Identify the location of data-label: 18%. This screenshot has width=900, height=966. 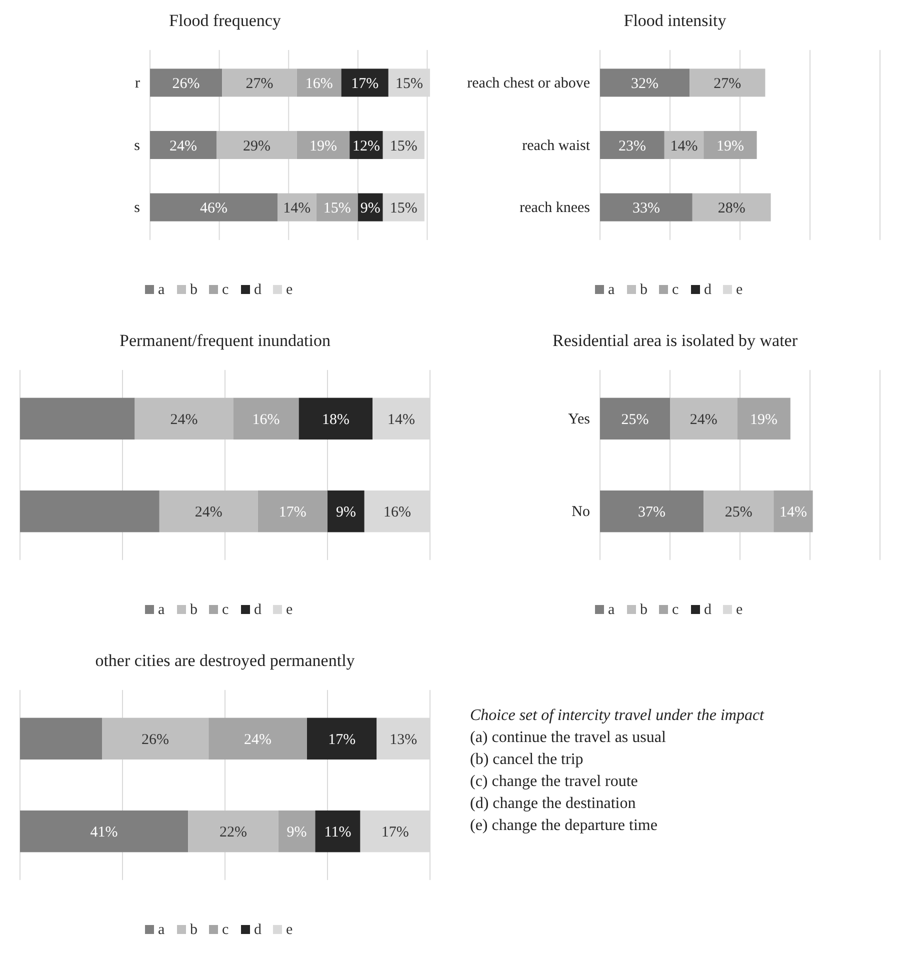
(336, 420).